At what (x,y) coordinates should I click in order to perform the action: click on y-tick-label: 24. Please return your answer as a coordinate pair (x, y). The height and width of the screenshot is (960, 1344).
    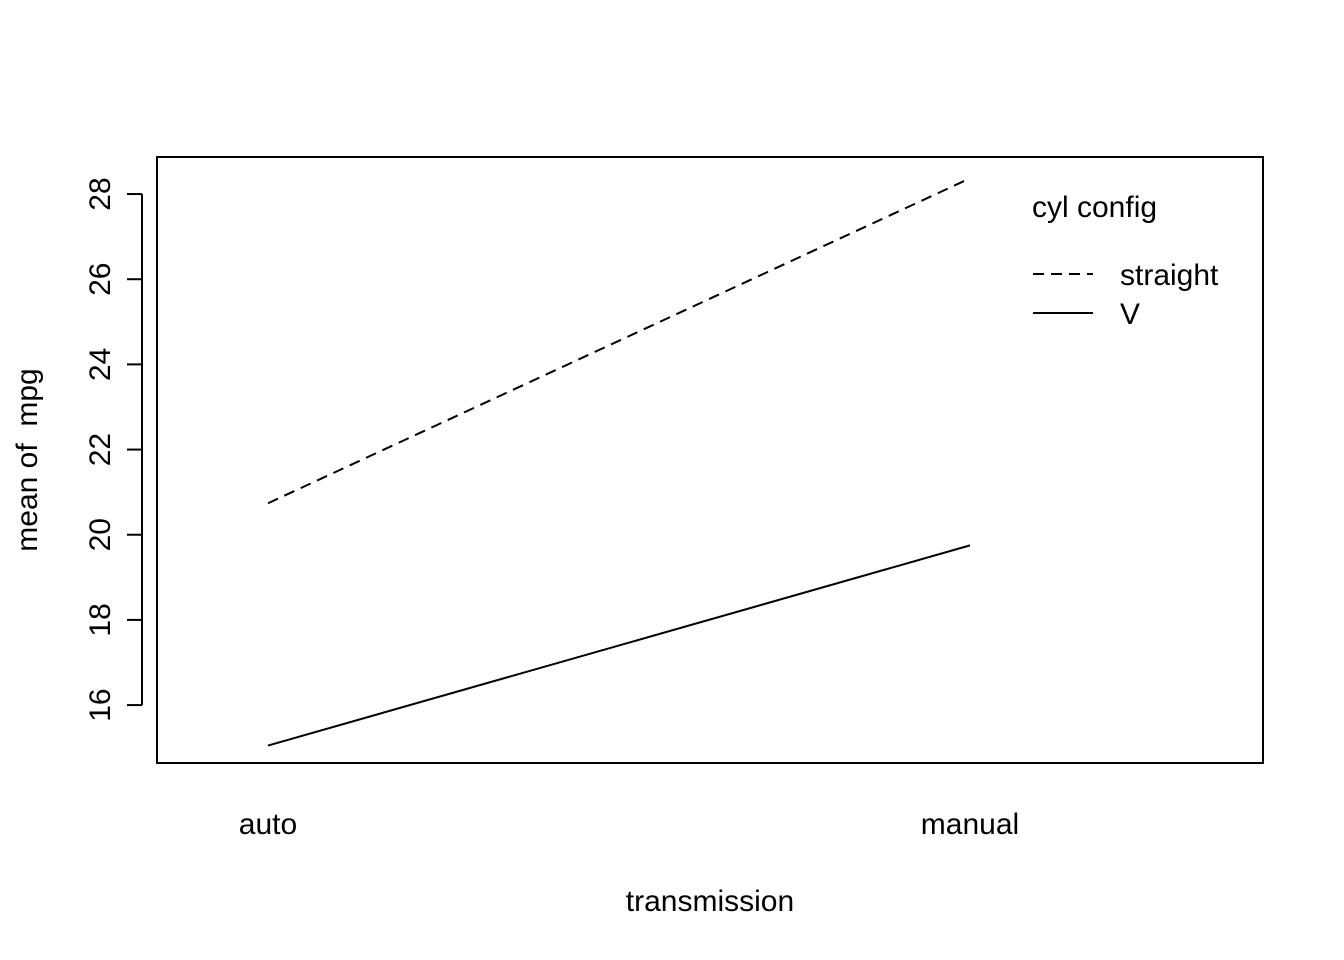
    Looking at the image, I should click on (100, 364).